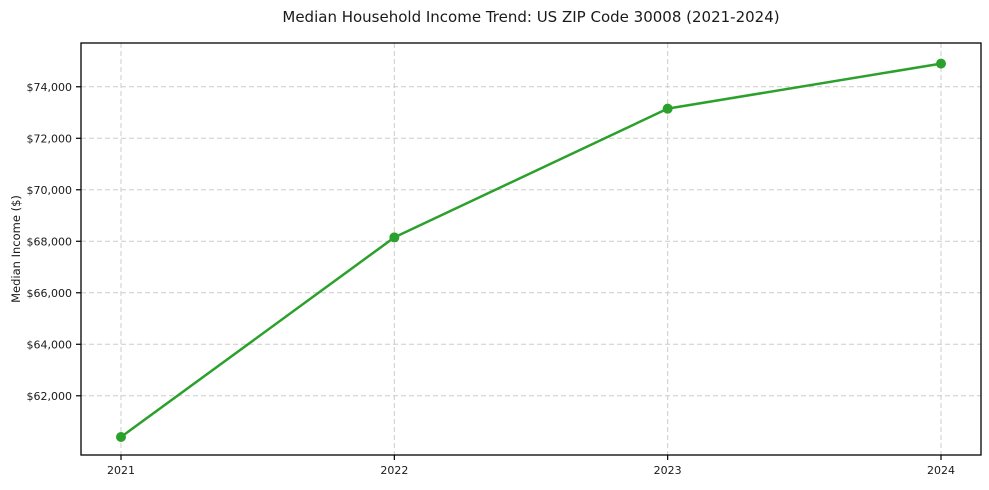 The width and height of the screenshot is (989, 490). Describe the element at coordinates (941, 470) in the screenshot. I see `x-tick-label: 2024` at that location.